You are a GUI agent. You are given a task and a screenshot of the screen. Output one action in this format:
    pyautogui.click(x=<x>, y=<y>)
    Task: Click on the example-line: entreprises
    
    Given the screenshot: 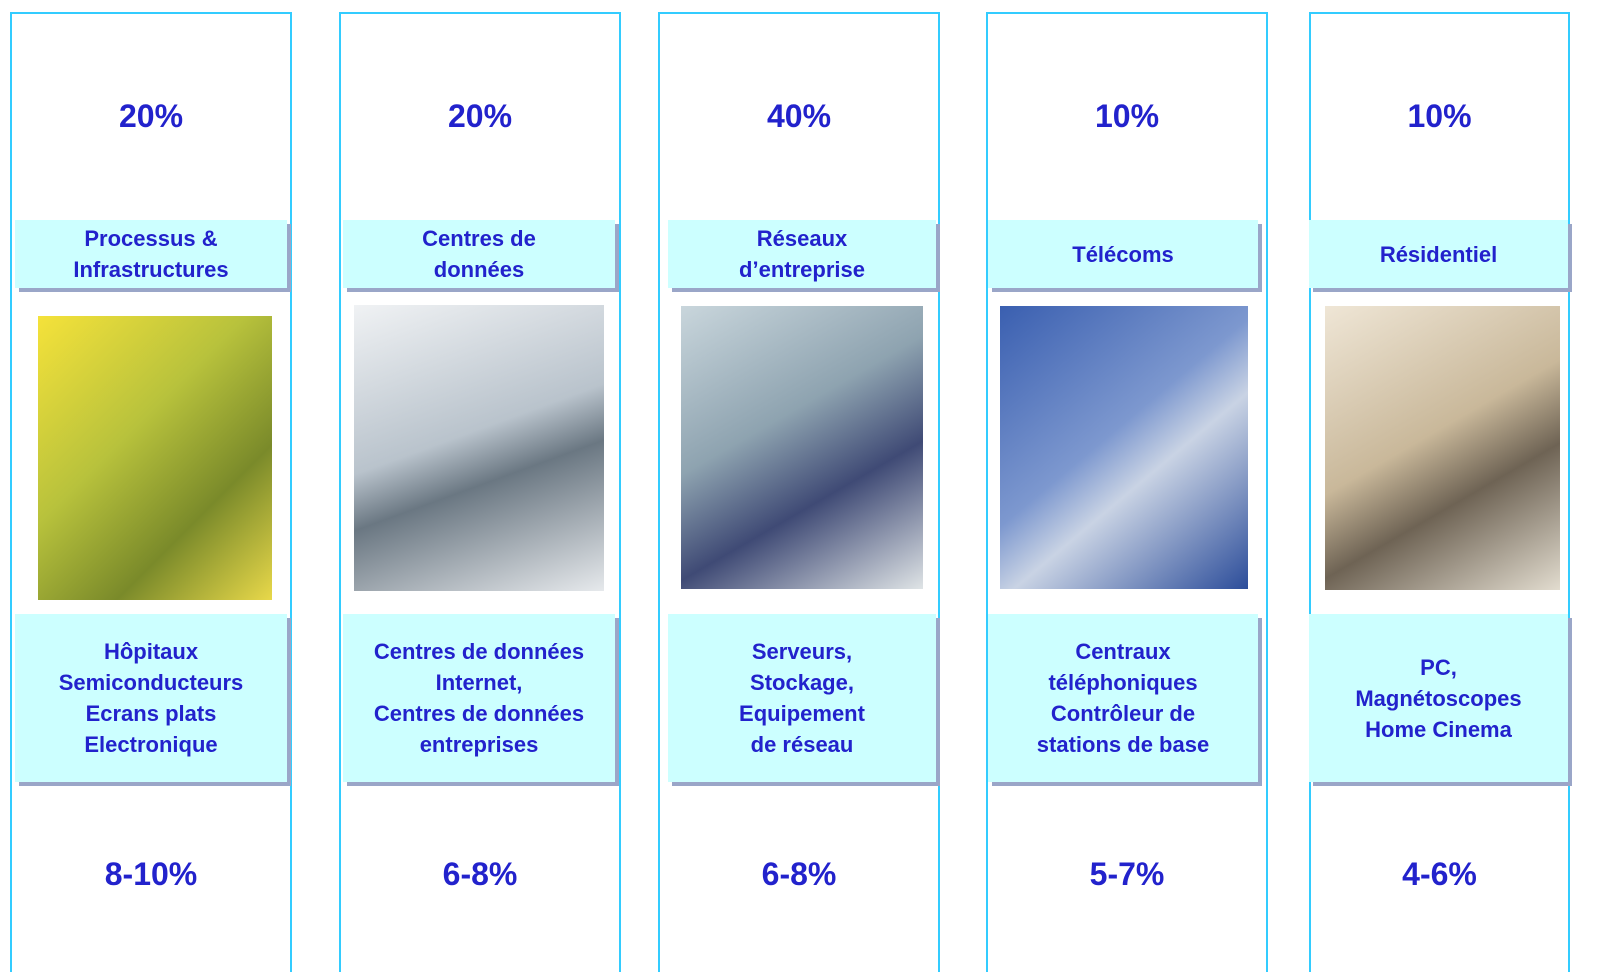 What is the action you would take?
    pyautogui.click(x=479, y=744)
    